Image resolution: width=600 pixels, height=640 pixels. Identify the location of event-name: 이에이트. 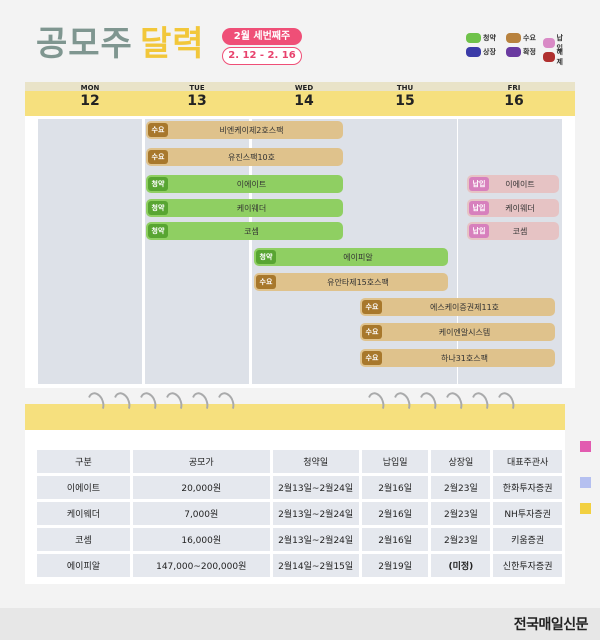
(251, 184).